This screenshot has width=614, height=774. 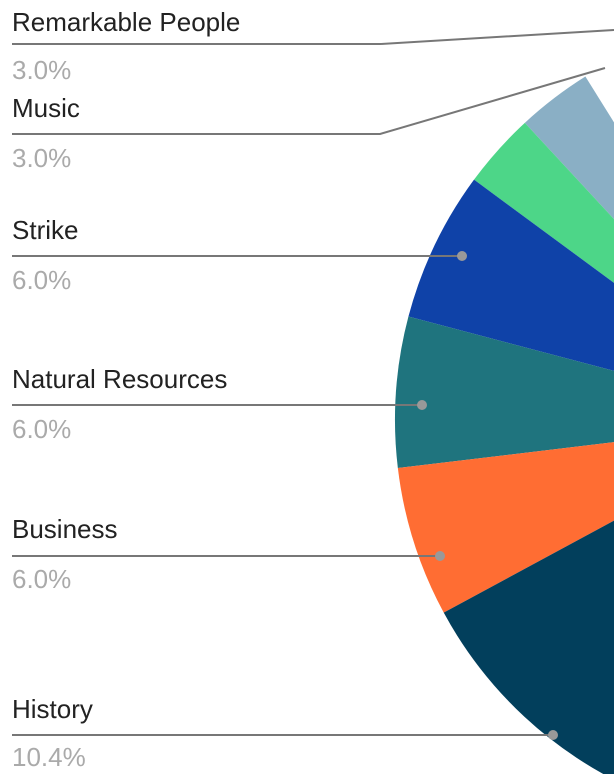 I want to click on slice-label: Remarkable People, so click(x=126, y=22).